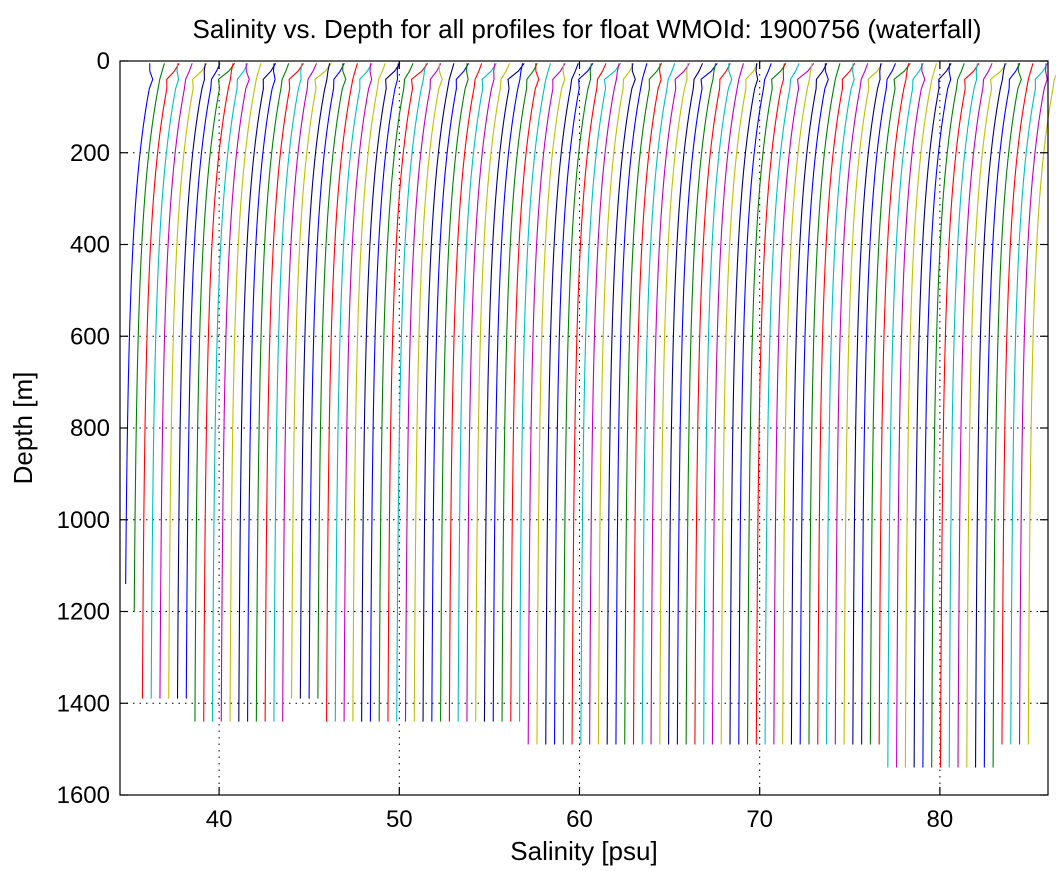 The image size is (1056, 871). Describe the element at coordinates (83, 703) in the screenshot. I see `y-tick-label: 1400` at that location.